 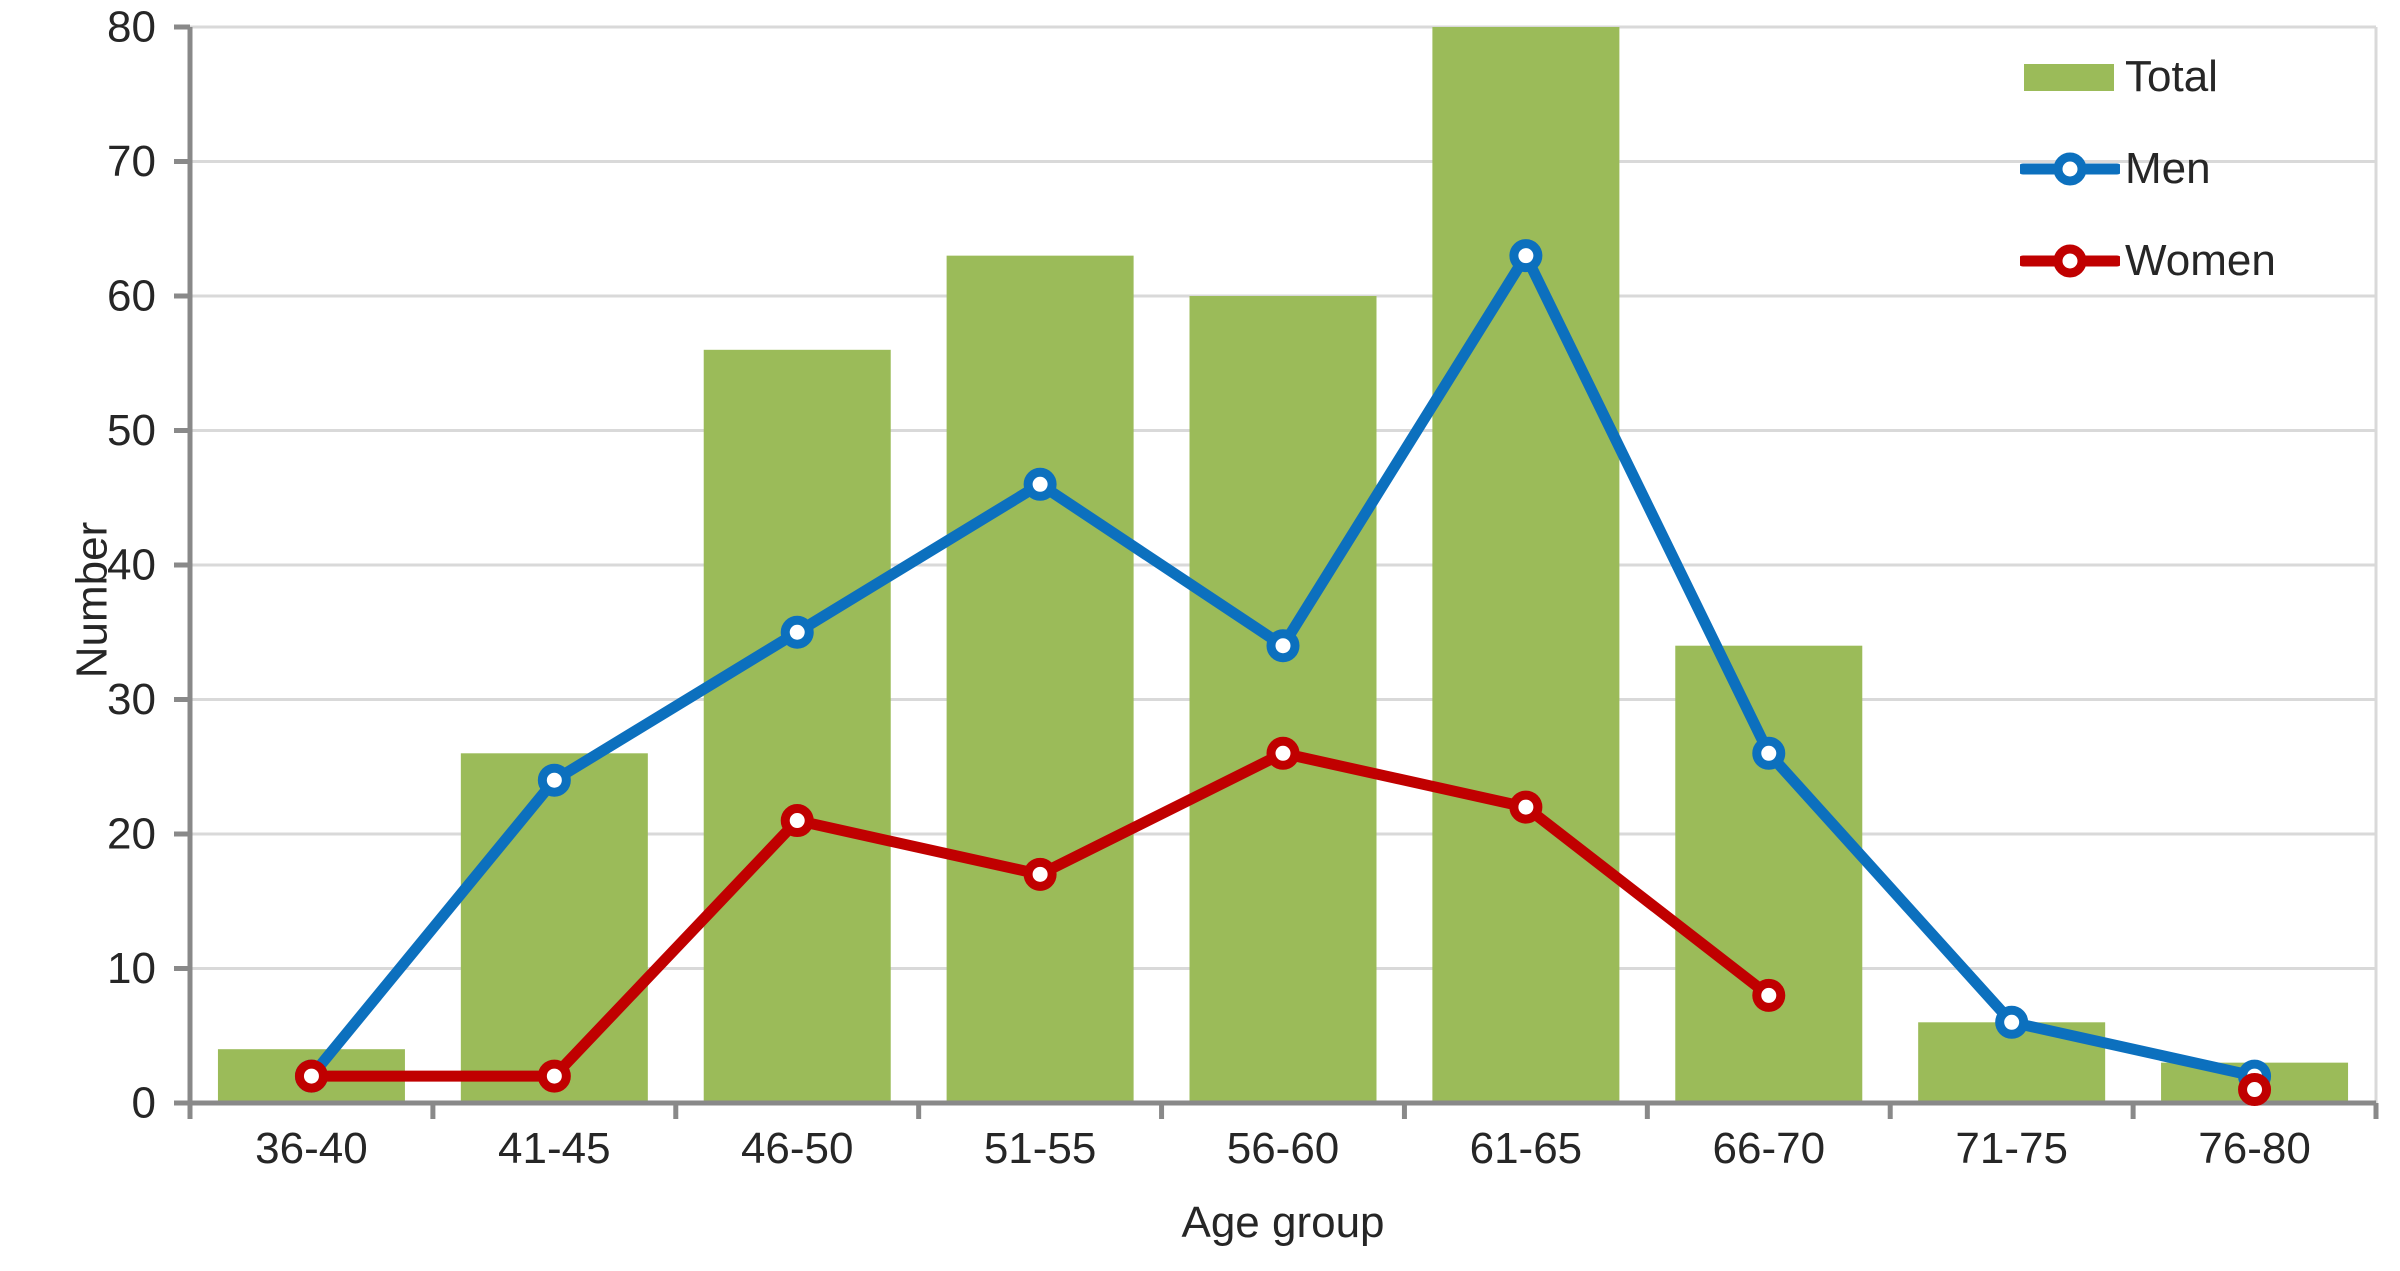 I want to click on legend-label-men: Men, so click(x=2168, y=168).